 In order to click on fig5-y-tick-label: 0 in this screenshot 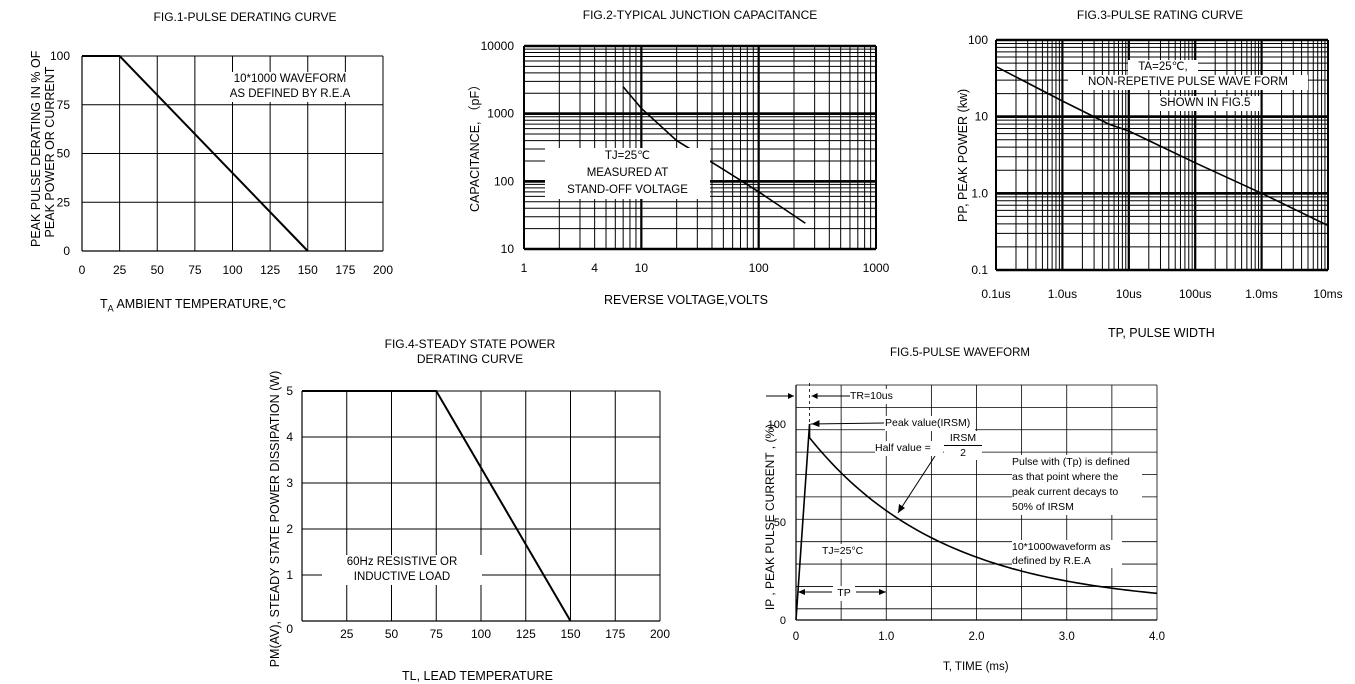, I will do `click(783, 621)`.